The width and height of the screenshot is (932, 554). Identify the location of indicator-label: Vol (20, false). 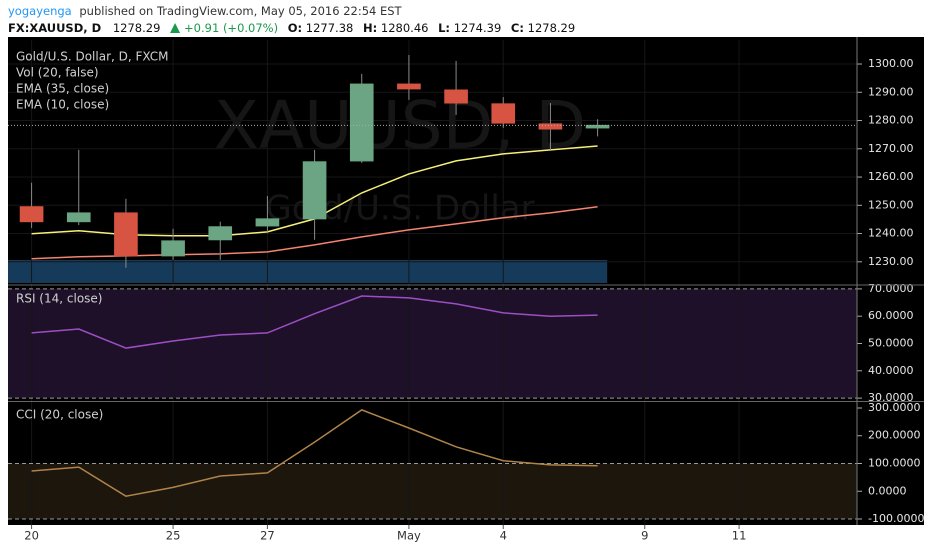
(57, 73).